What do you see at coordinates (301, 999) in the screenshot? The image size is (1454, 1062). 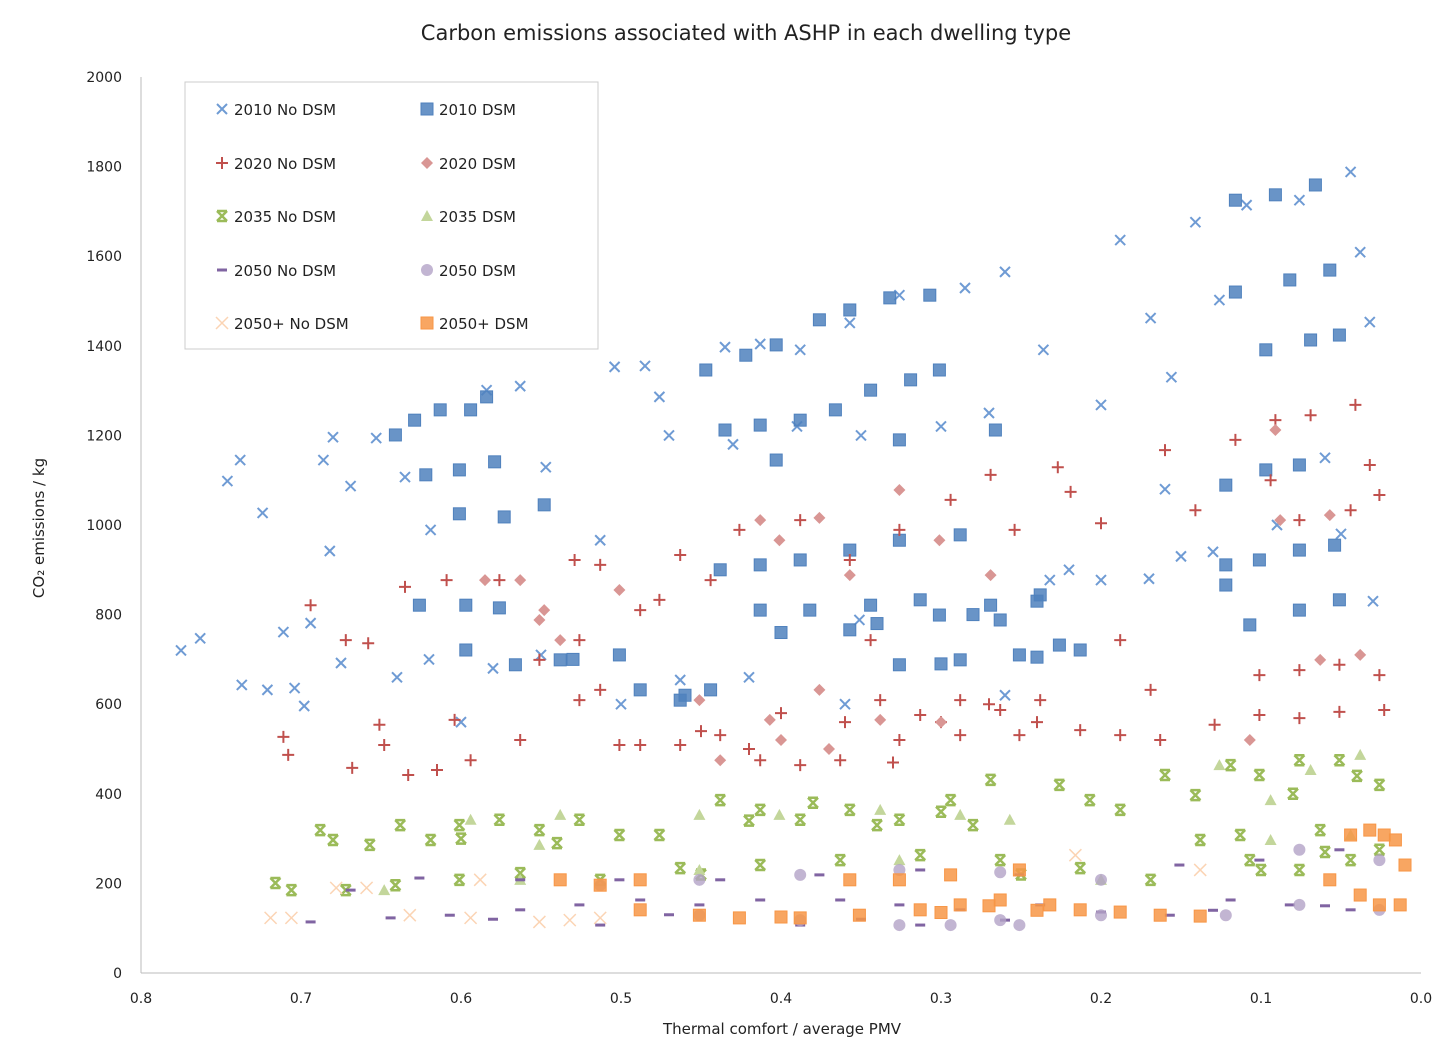 I see `x-tick-label: 0.7` at bounding box center [301, 999].